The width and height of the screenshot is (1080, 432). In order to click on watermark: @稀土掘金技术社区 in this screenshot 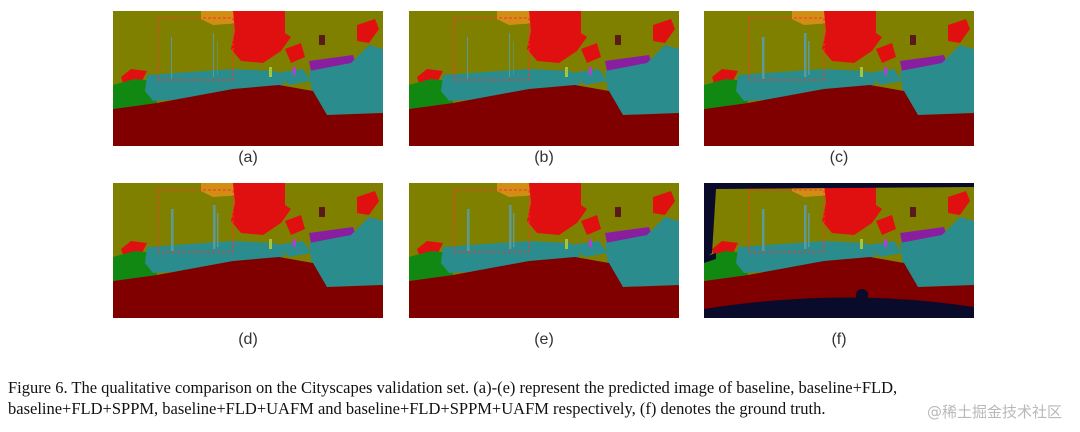, I will do `click(994, 412)`.